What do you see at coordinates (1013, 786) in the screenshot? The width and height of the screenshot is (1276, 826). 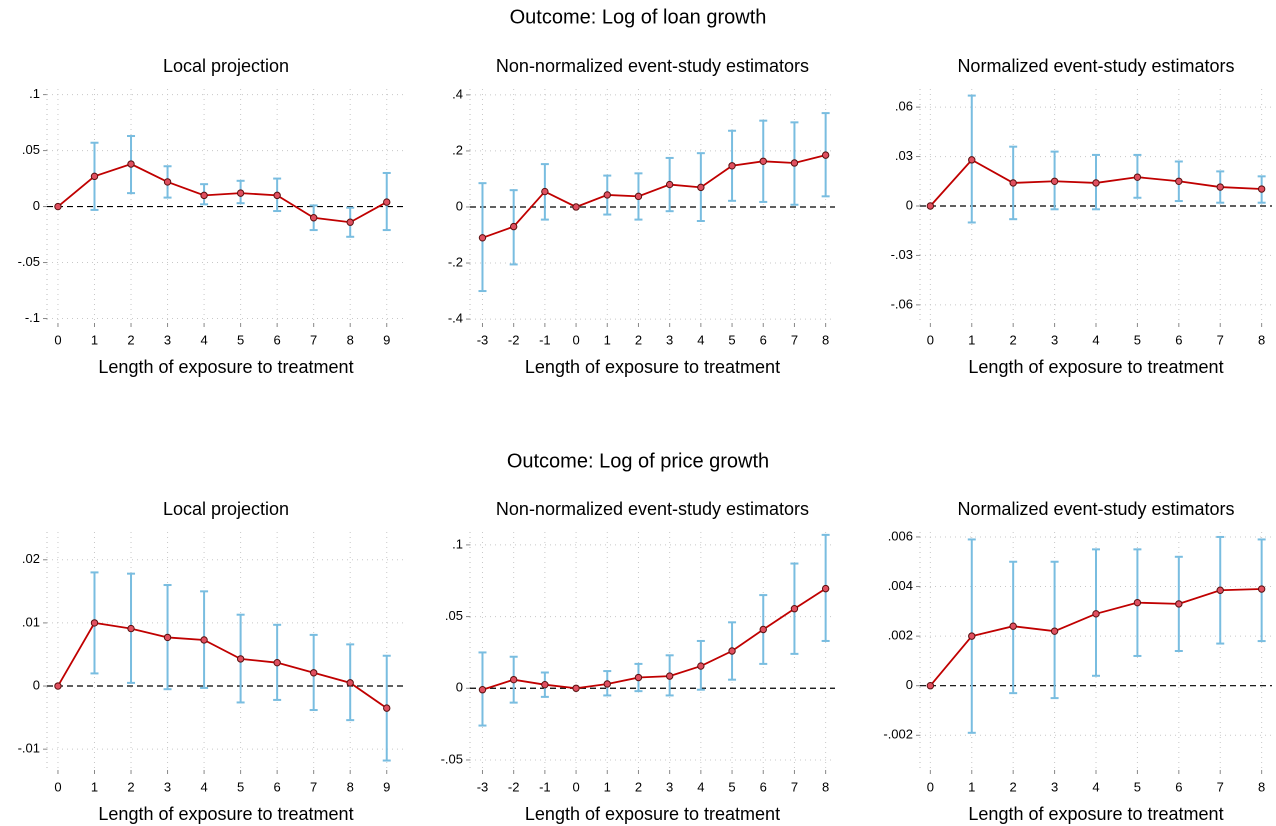 I see `x-tick-label: 2` at bounding box center [1013, 786].